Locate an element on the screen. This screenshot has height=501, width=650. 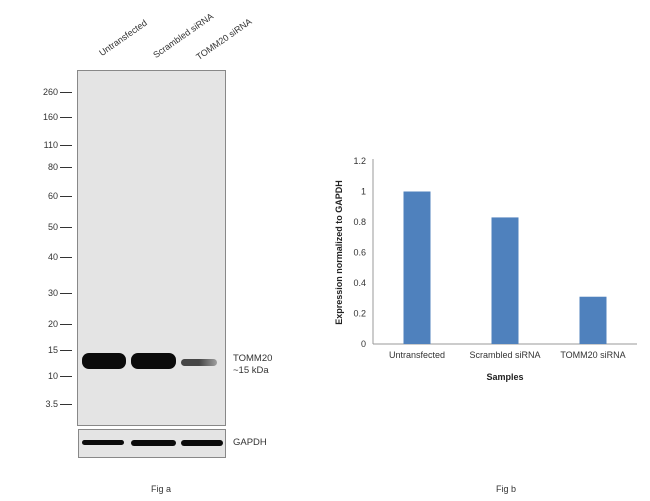
band-untransfected is located at coordinates (104, 361).